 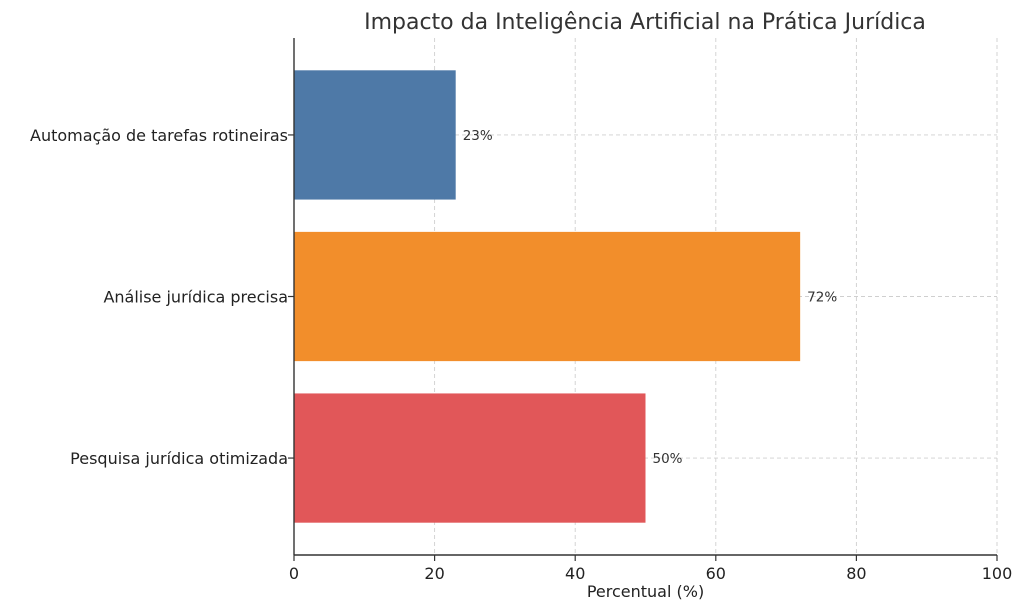 I want to click on x-tick-label-0: 0, so click(x=294, y=573).